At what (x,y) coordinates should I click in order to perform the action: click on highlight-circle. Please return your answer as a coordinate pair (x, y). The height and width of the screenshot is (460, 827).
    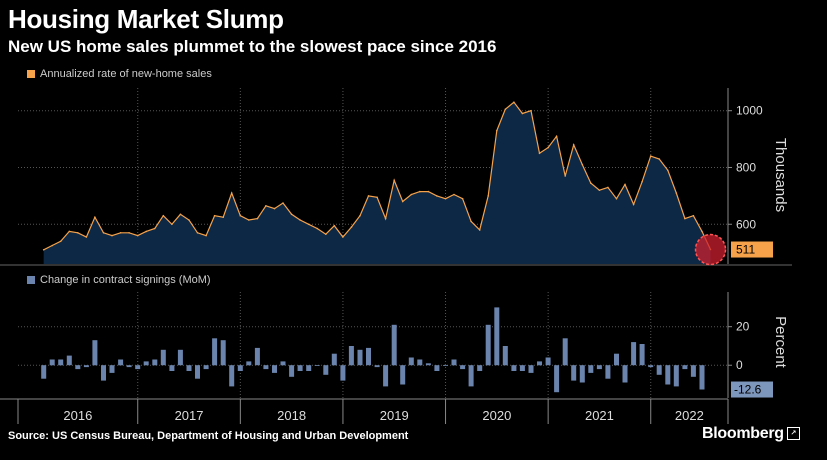
    Looking at the image, I should click on (710, 249).